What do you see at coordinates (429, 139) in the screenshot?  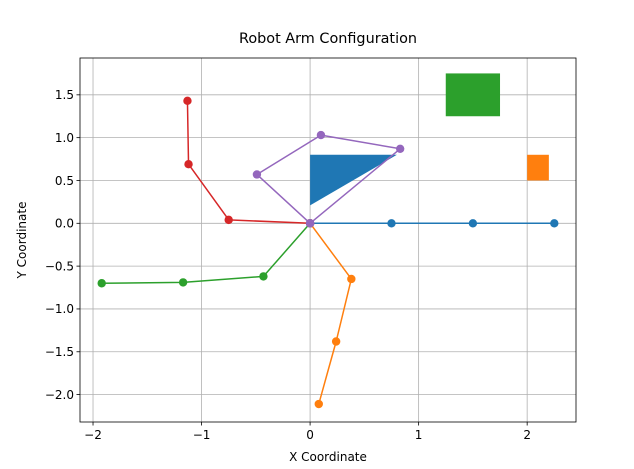 I see `obstacles` at bounding box center [429, 139].